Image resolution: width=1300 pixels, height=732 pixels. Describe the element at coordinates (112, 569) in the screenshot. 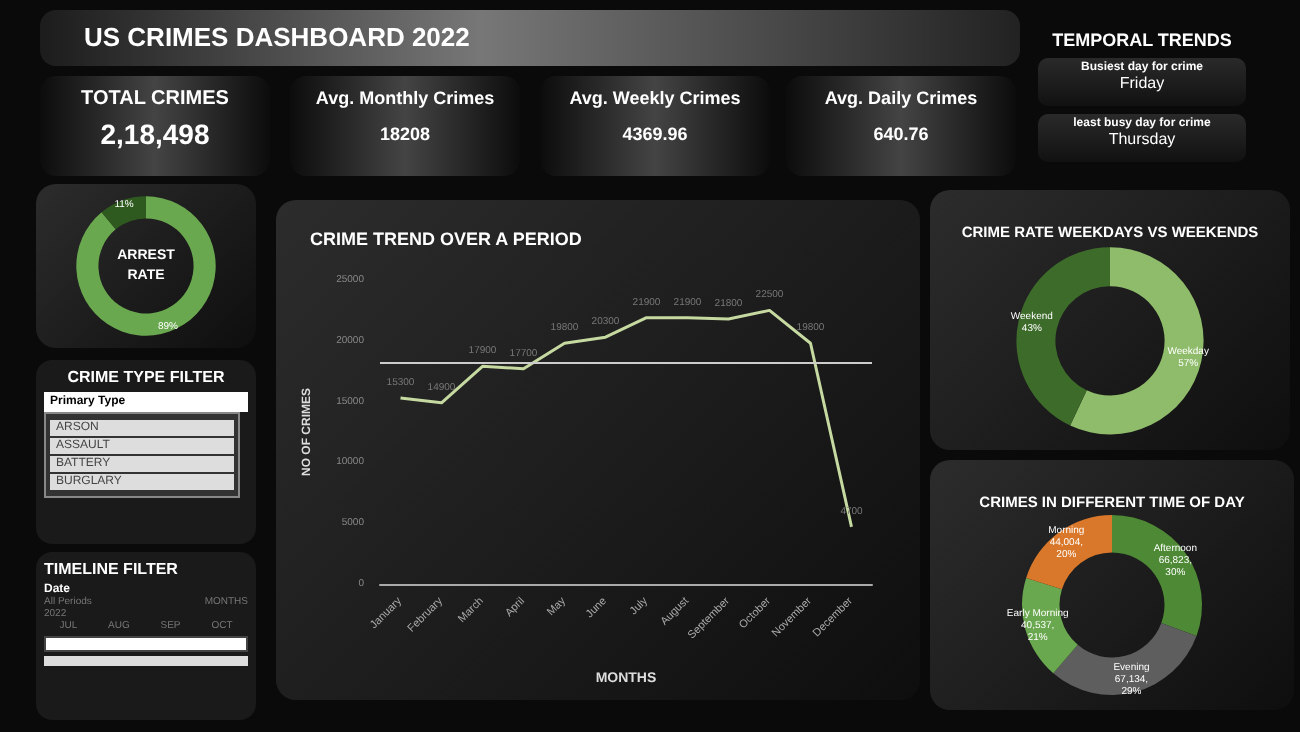

I see `text: TIMELINE FILTER` at that location.